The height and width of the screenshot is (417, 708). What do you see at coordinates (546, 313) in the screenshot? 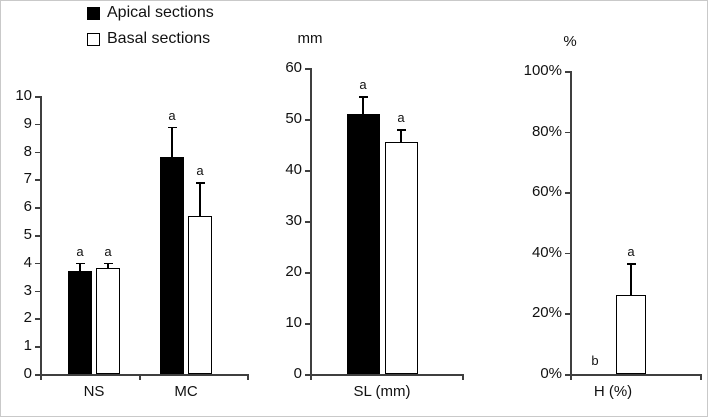
I see `y-tick-label: 20%` at bounding box center [546, 313].